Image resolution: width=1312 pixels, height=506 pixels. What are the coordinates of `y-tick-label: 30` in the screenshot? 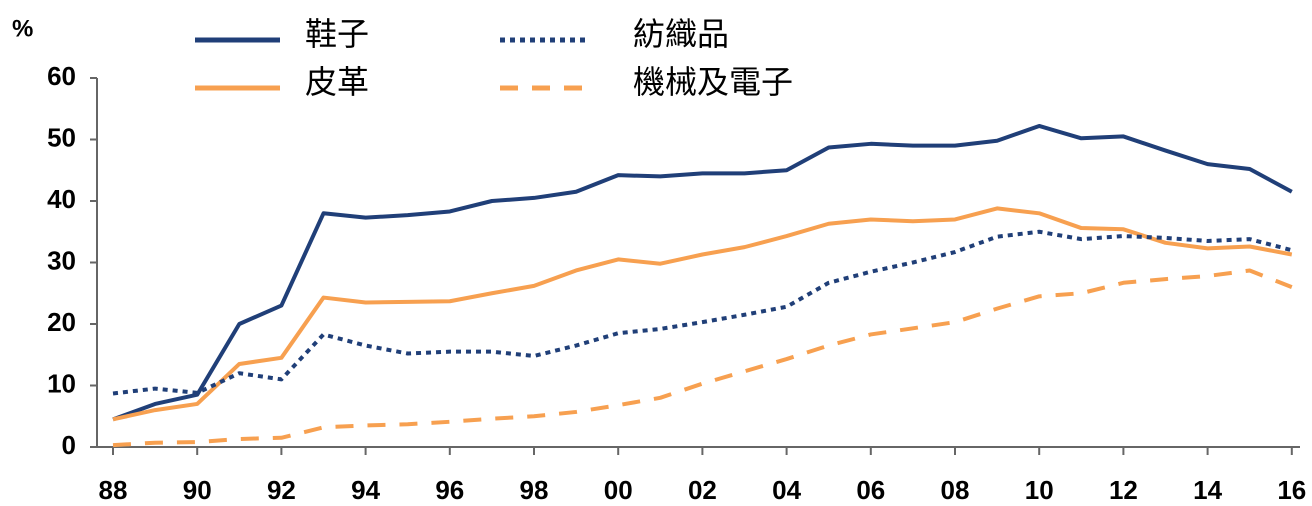 It's located at (61, 260).